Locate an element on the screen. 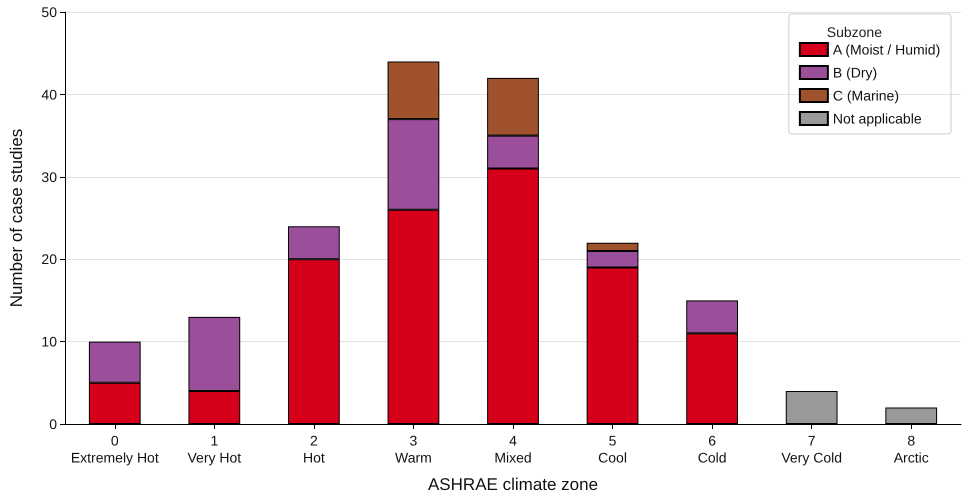 Image resolution: width=965 pixels, height=498 pixels. x-tick-label: 3 Warm is located at coordinates (413, 449).